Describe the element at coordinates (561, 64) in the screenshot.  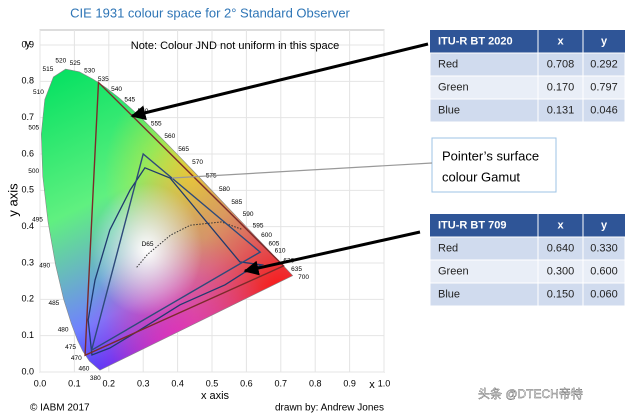
I see `table-cell: 0.708` at that location.